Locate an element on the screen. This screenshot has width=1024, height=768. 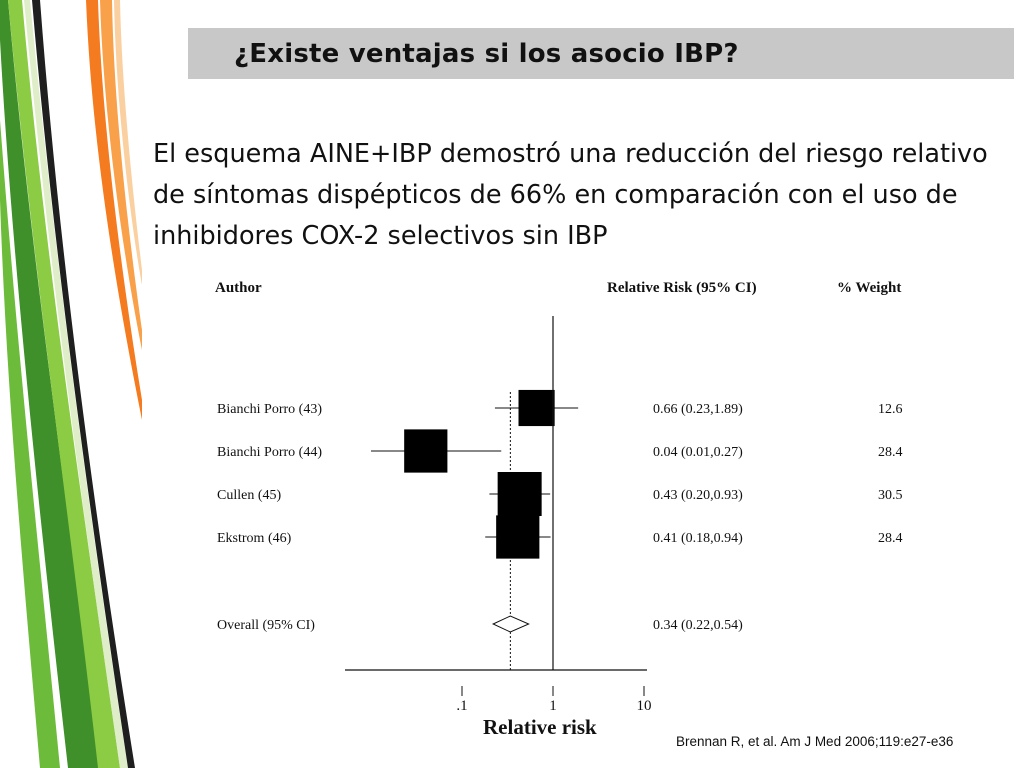
stripe-pale-orange is located at coordinates (128, 142).